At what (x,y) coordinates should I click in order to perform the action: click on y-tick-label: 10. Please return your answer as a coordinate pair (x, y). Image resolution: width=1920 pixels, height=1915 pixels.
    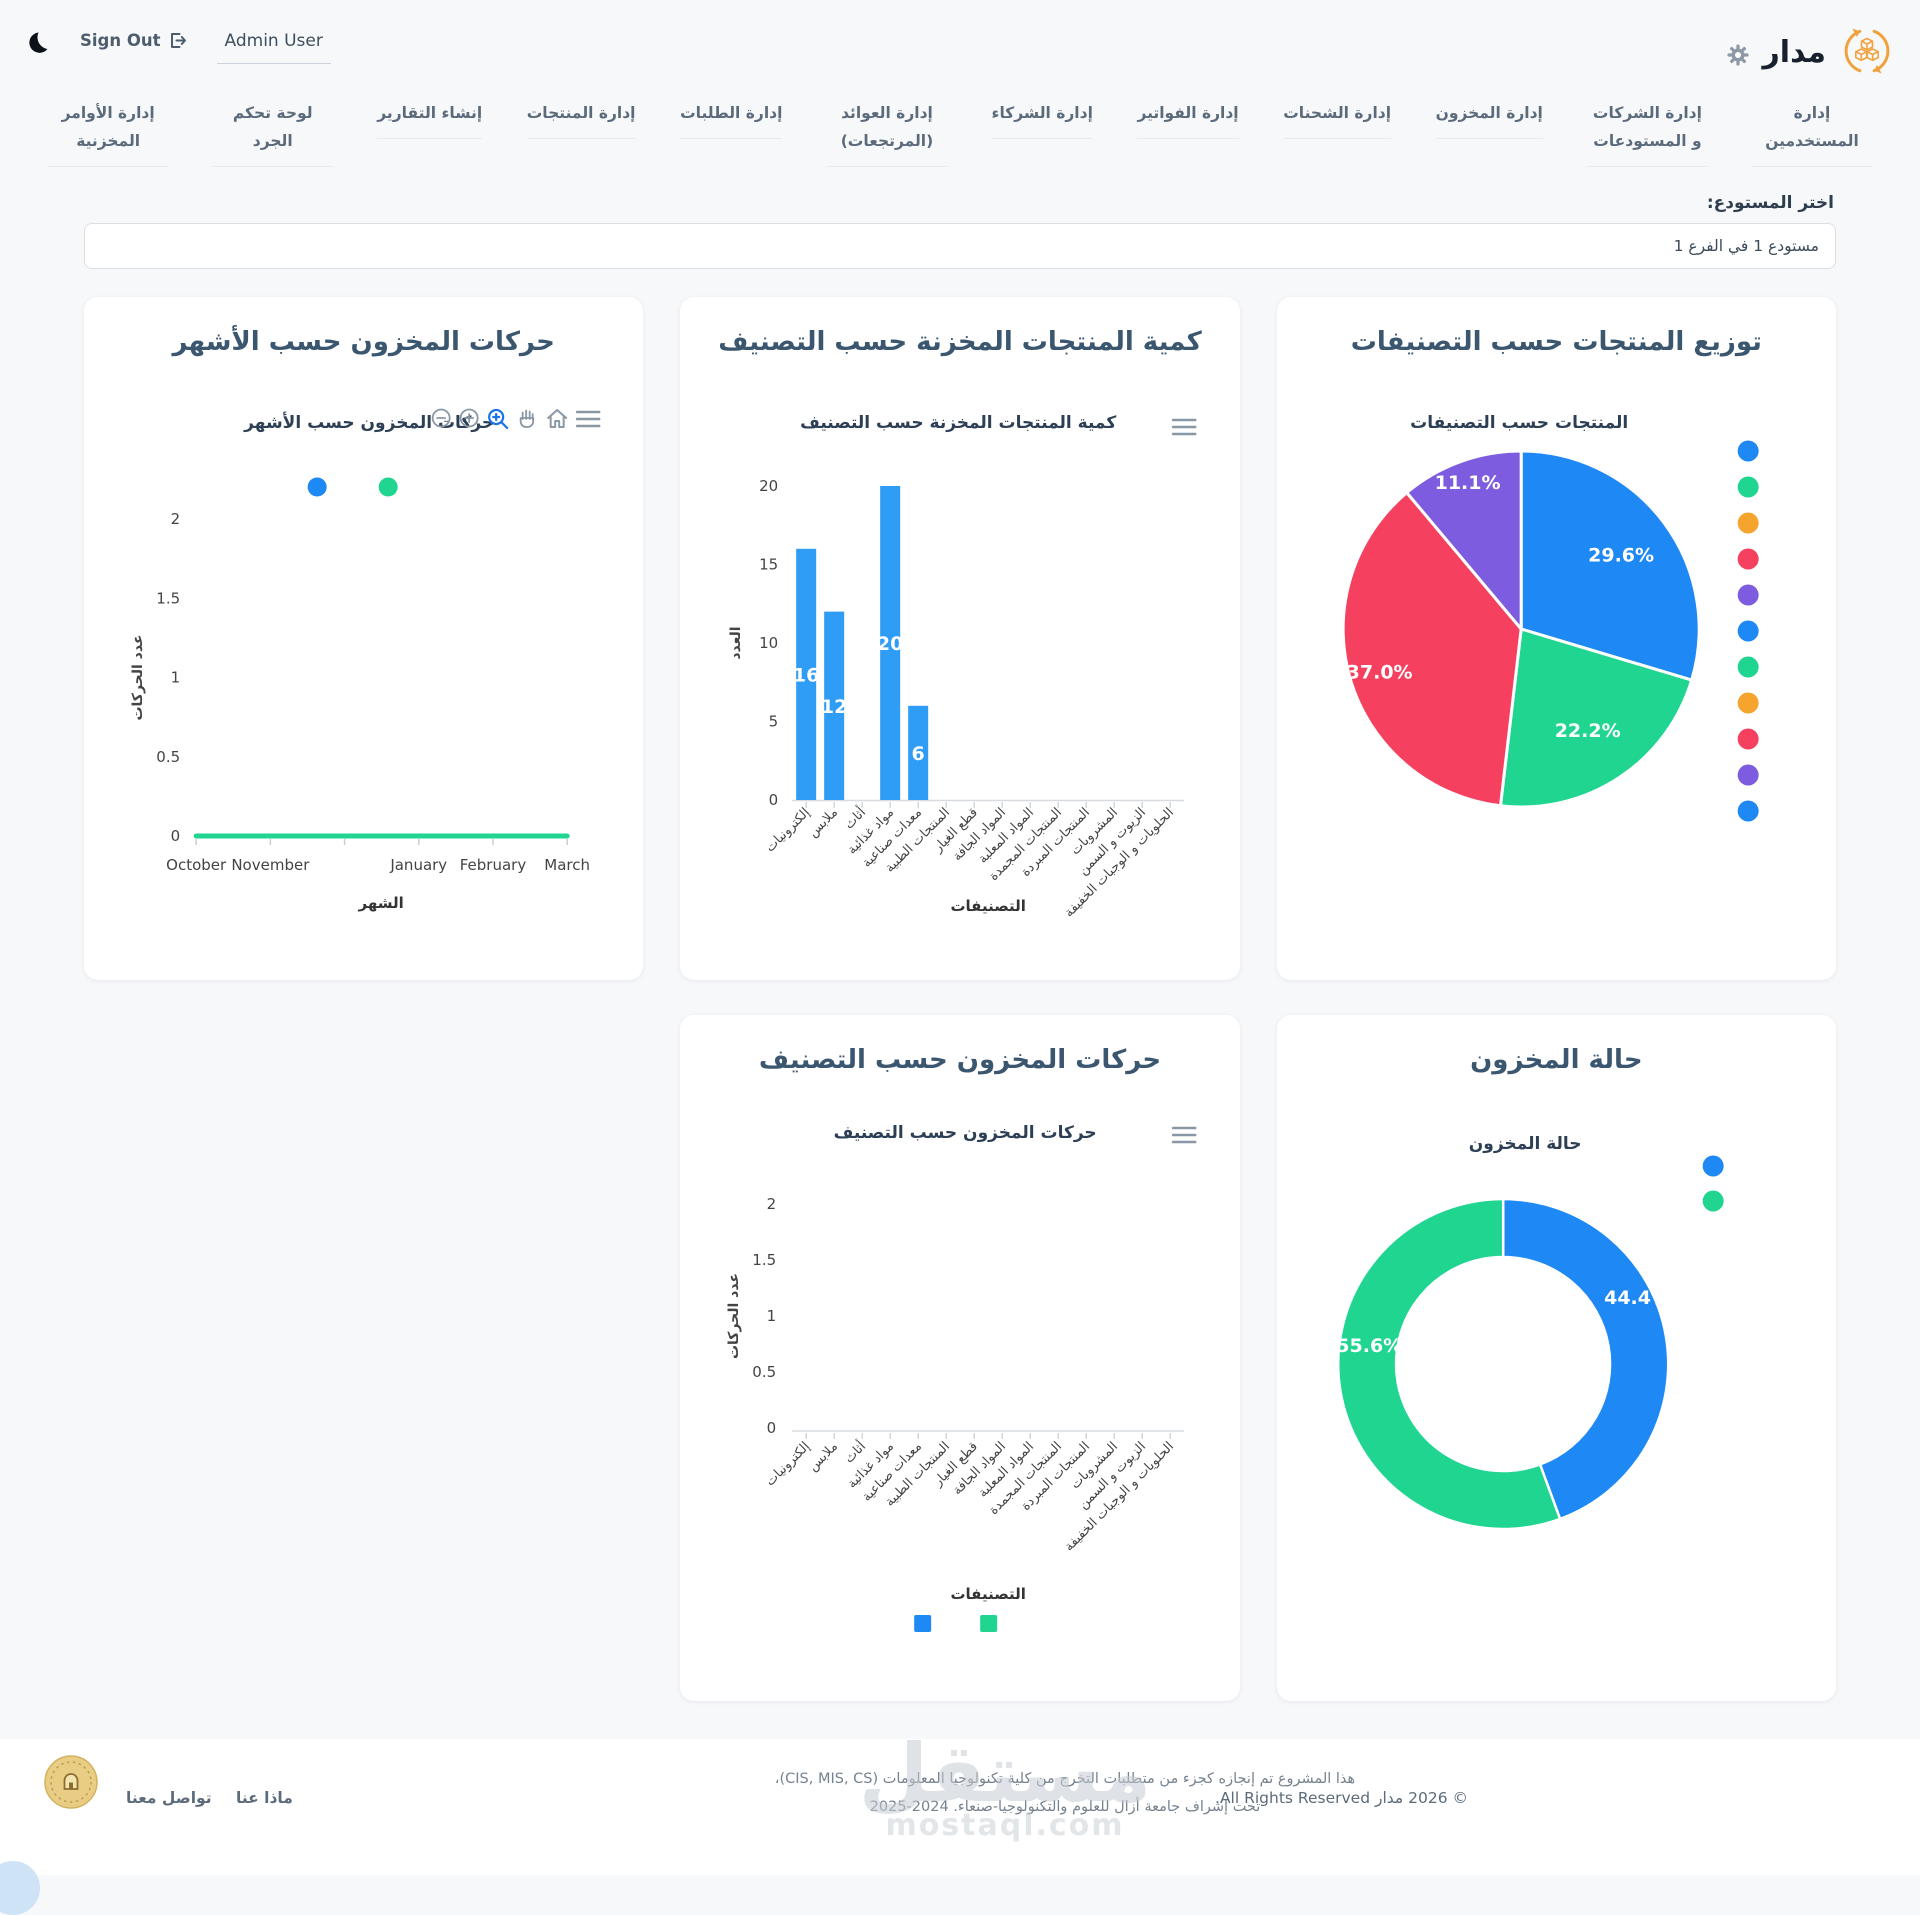
    Looking at the image, I should click on (768, 643).